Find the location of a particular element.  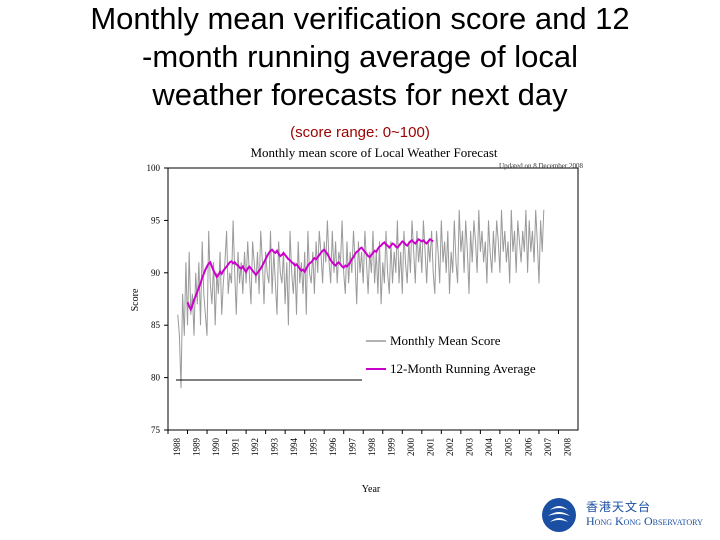

x-tick-label: 1994 is located at coordinates (294, 447).